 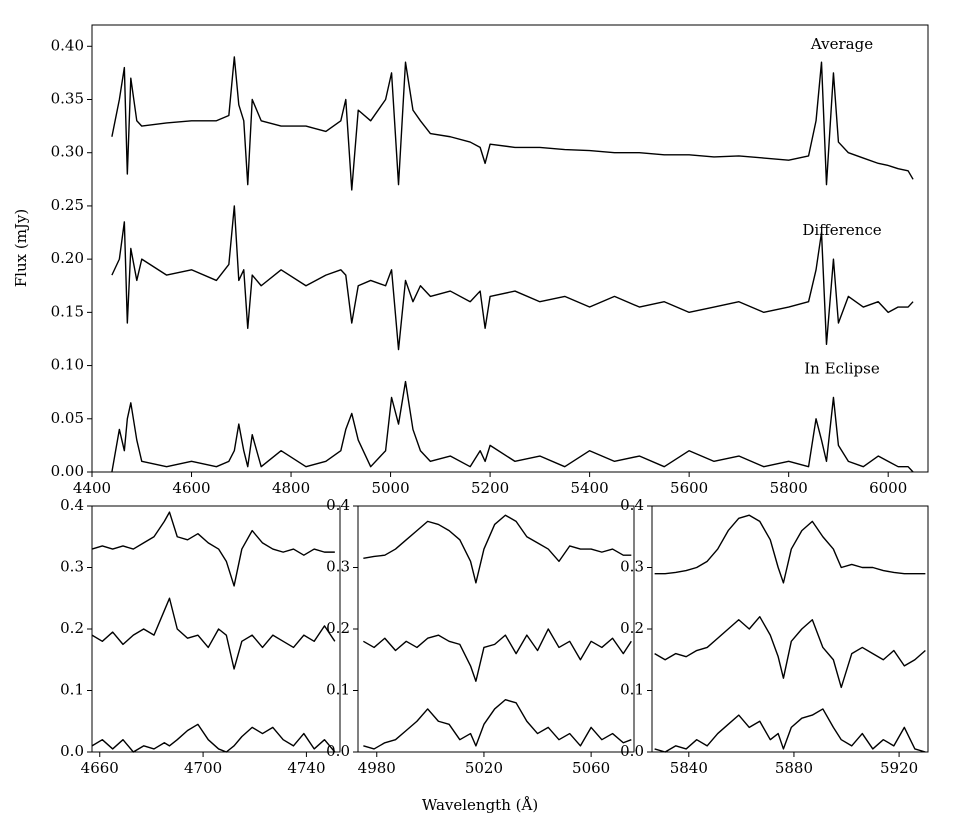 What do you see at coordinates (841, 230) in the screenshot?
I see `series-label: Difference` at bounding box center [841, 230].